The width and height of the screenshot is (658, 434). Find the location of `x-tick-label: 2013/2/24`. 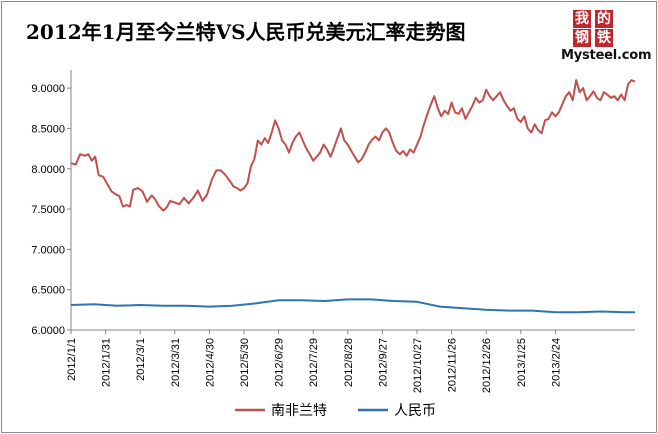

x-tick-label: 2013/2/24 is located at coordinates (556, 362).